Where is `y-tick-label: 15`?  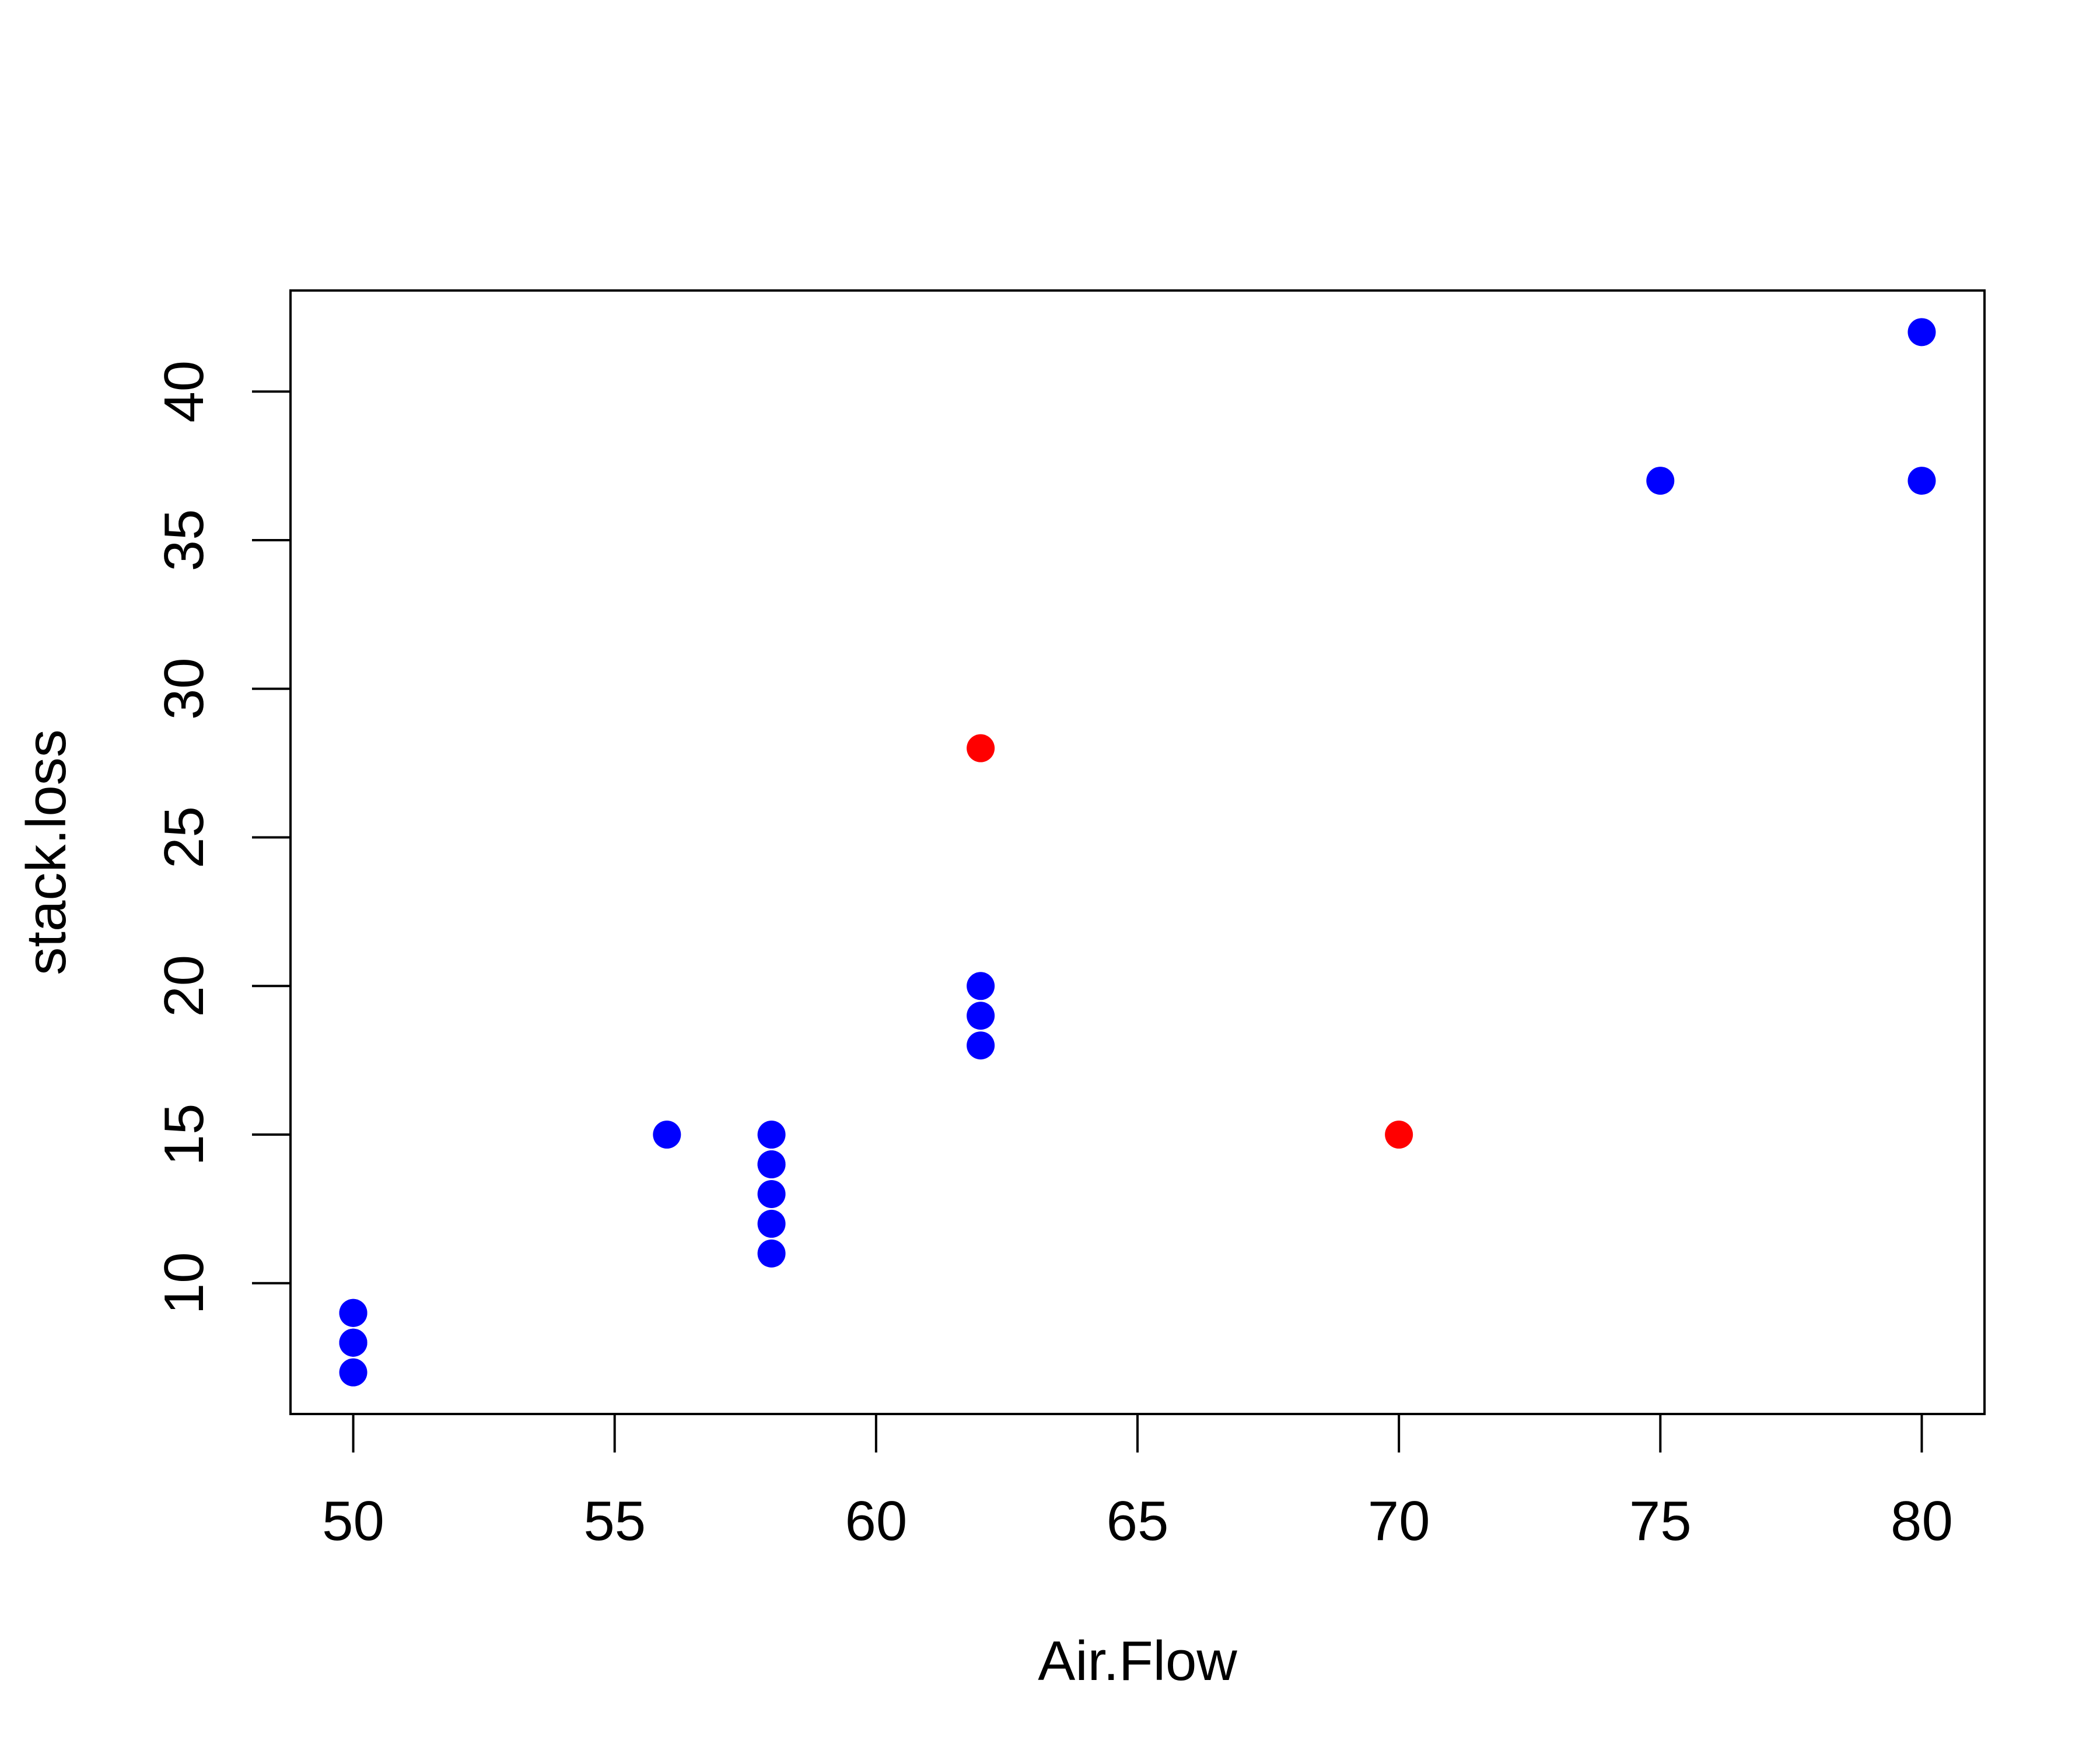
y-tick-label: 15 is located at coordinates (184, 1135).